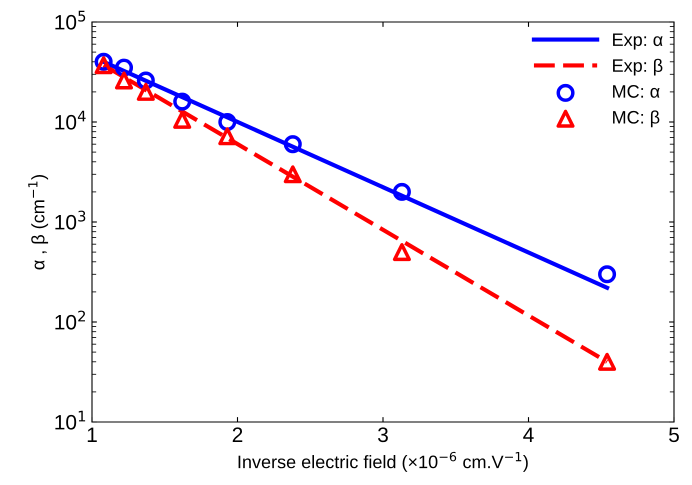 Image resolution: width=692 pixels, height=485 pixels. I want to click on x-tick-label: 2, so click(237, 434).